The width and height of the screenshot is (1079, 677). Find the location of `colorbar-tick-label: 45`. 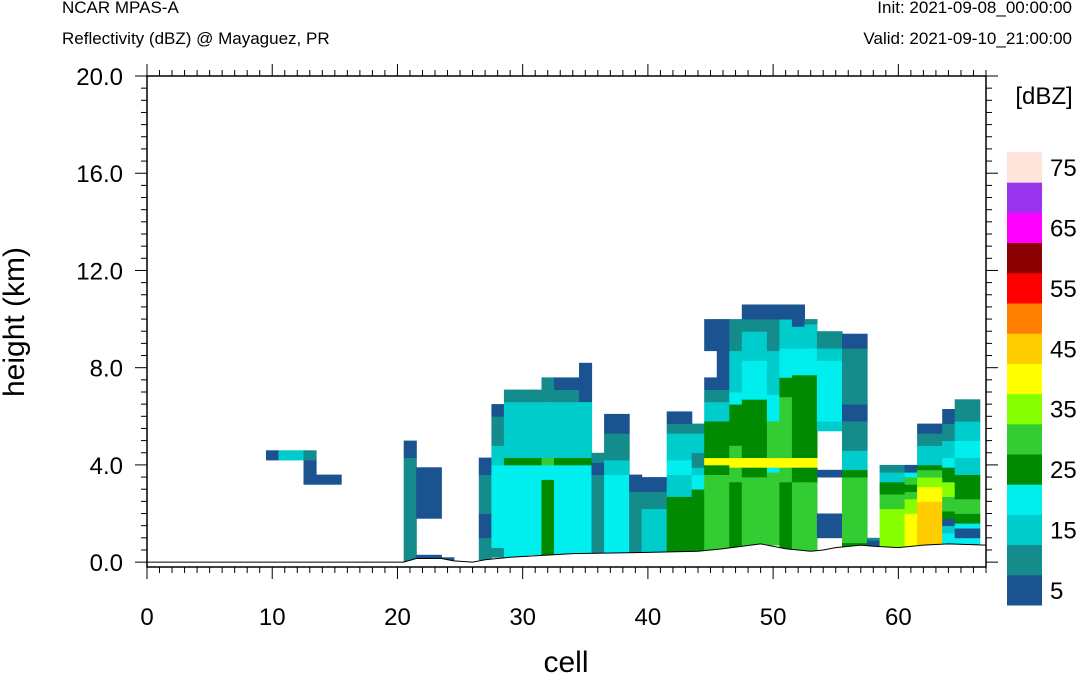

colorbar-tick-label: 45 is located at coordinates (1063, 349).